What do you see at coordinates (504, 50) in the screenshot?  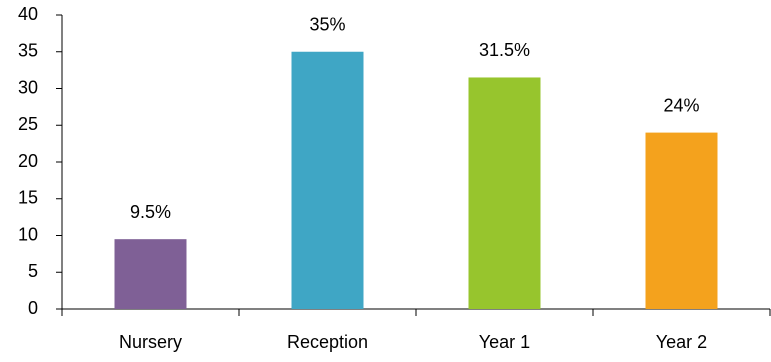 I see `data-label: 31.5%` at bounding box center [504, 50].